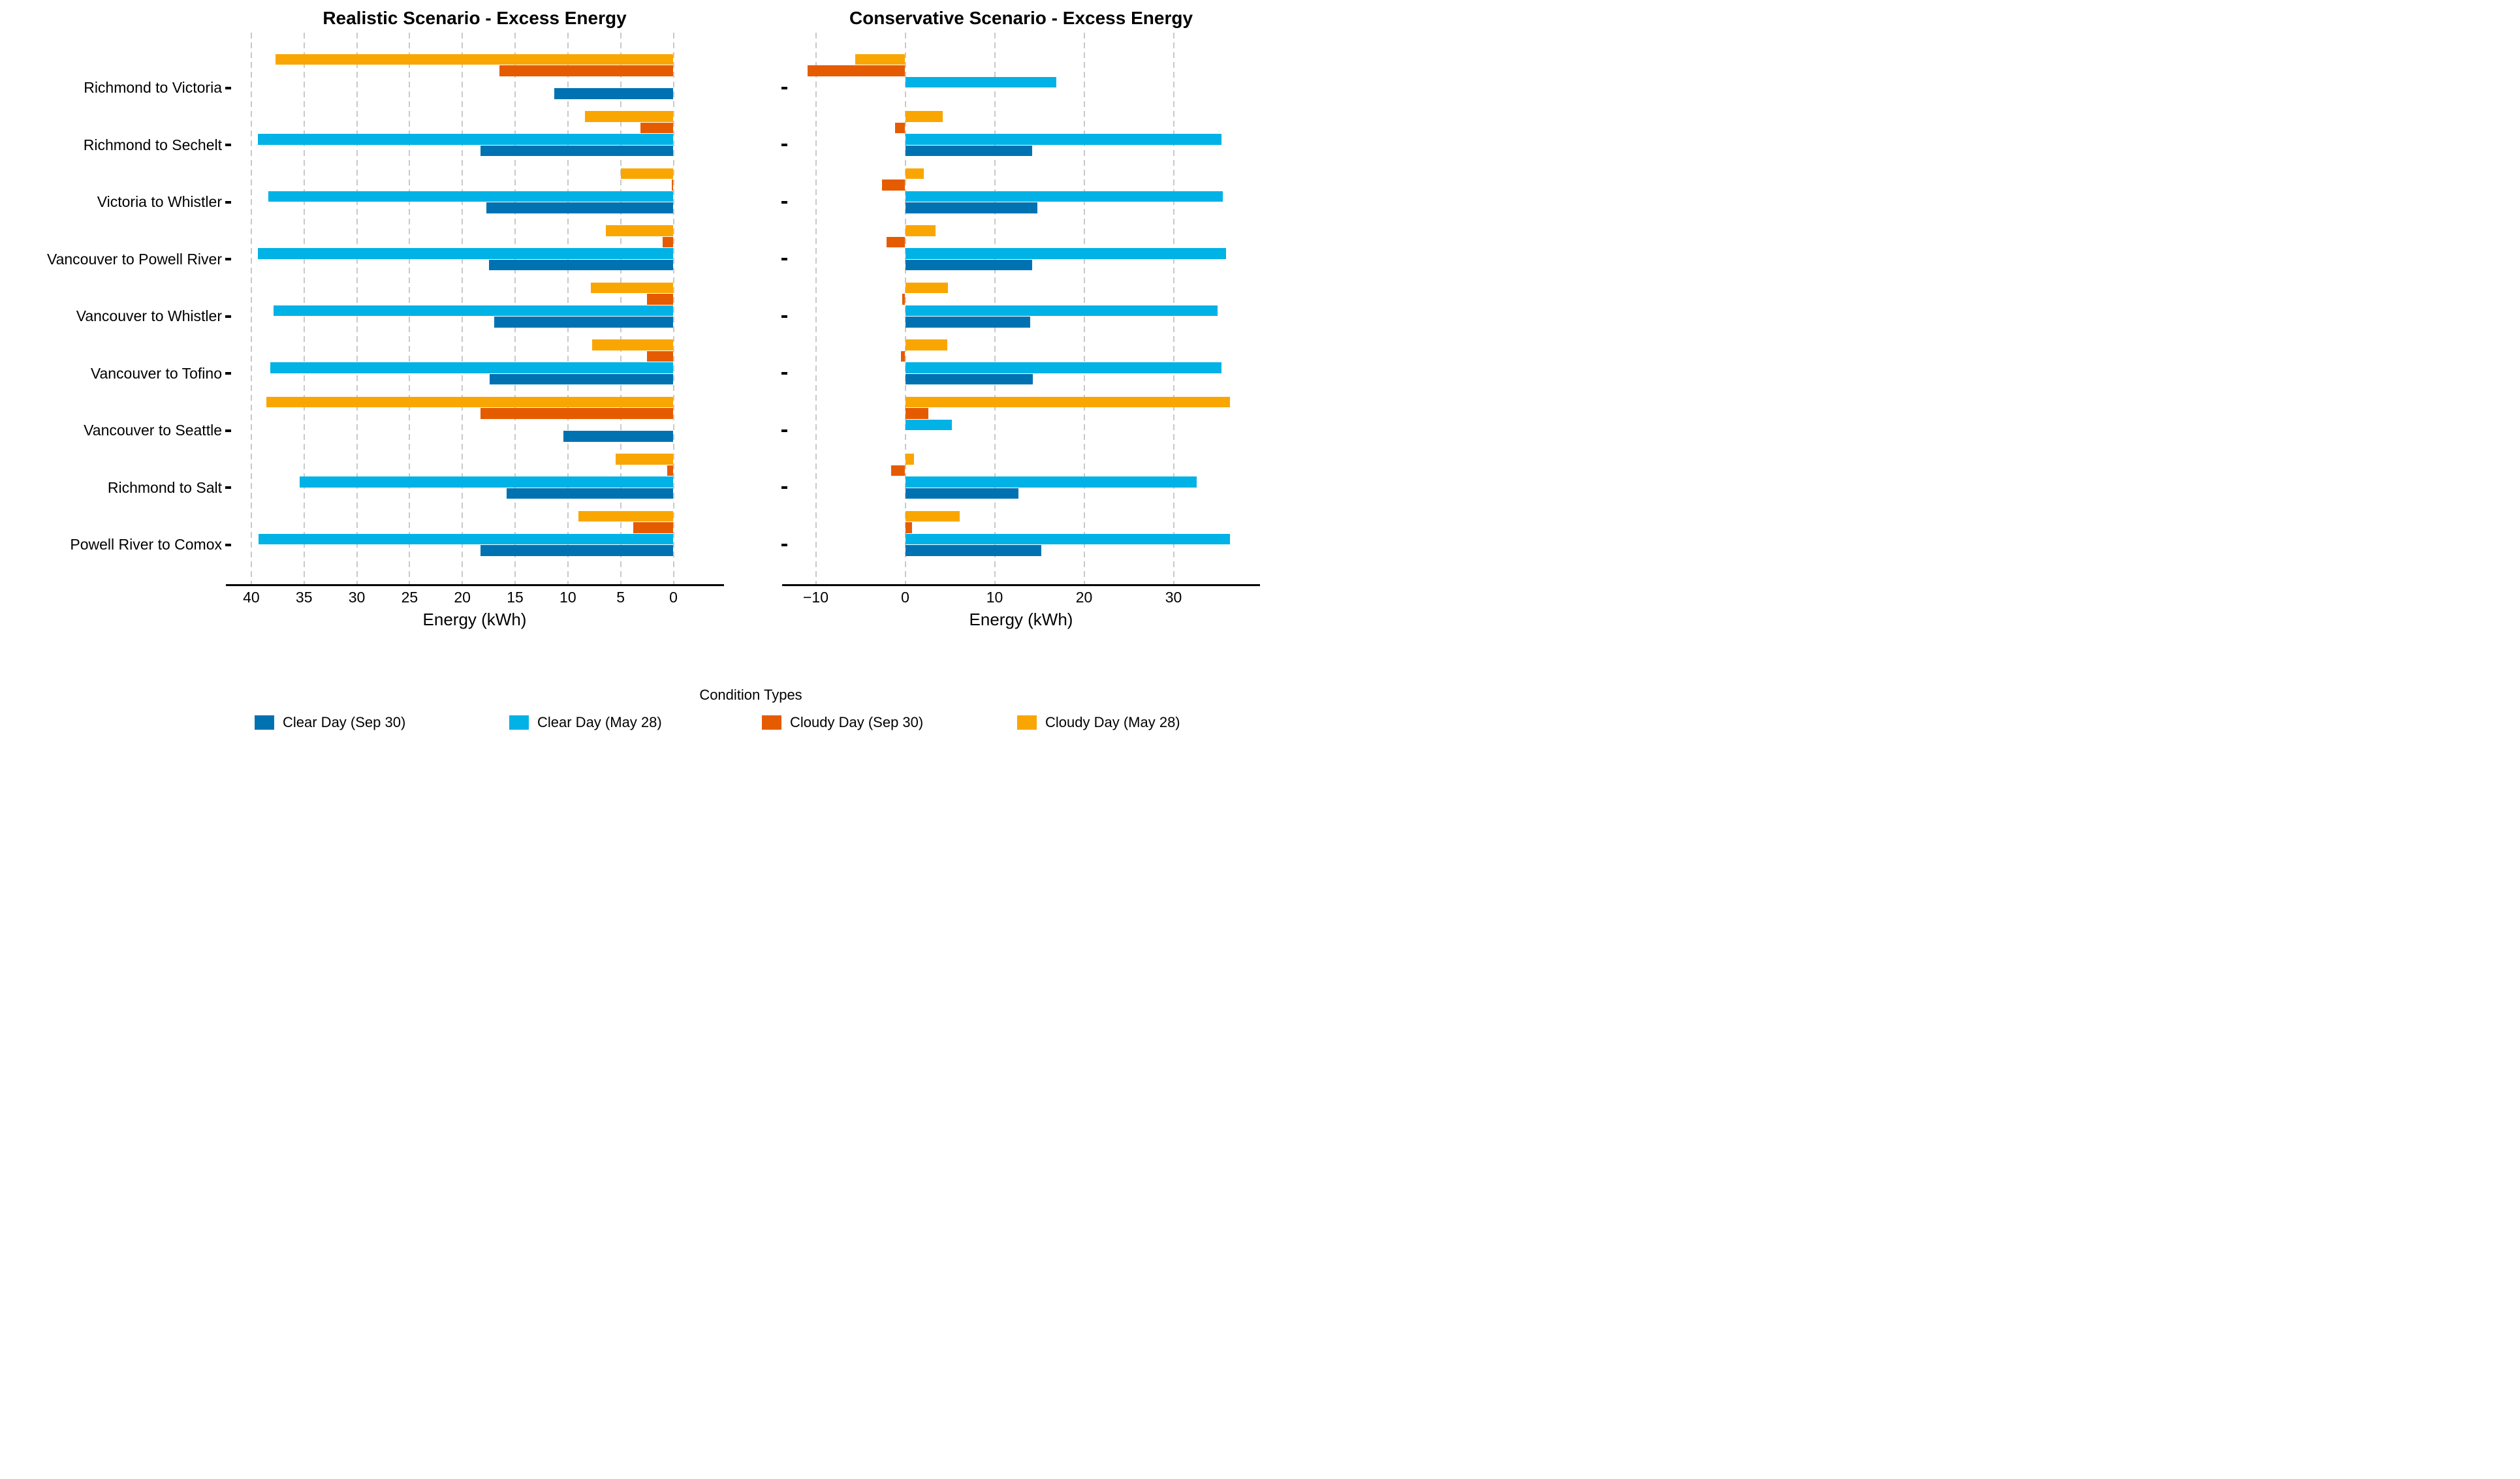 This screenshot has width=2520, height=1479. Describe the element at coordinates (153, 430) in the screenshot. I see `category-label: Vancouver to Seattle` at that location.